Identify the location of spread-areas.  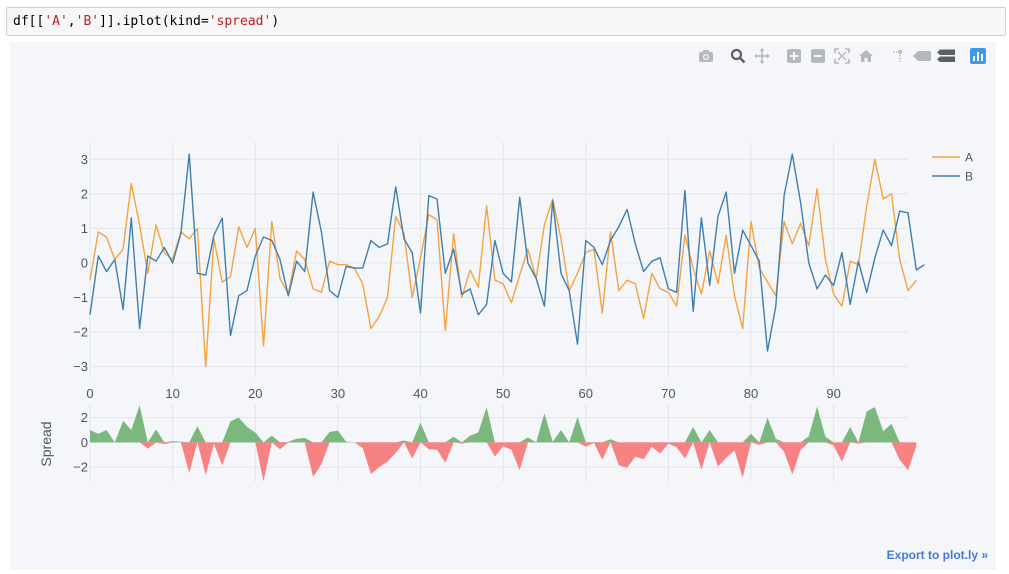
(503, 443).